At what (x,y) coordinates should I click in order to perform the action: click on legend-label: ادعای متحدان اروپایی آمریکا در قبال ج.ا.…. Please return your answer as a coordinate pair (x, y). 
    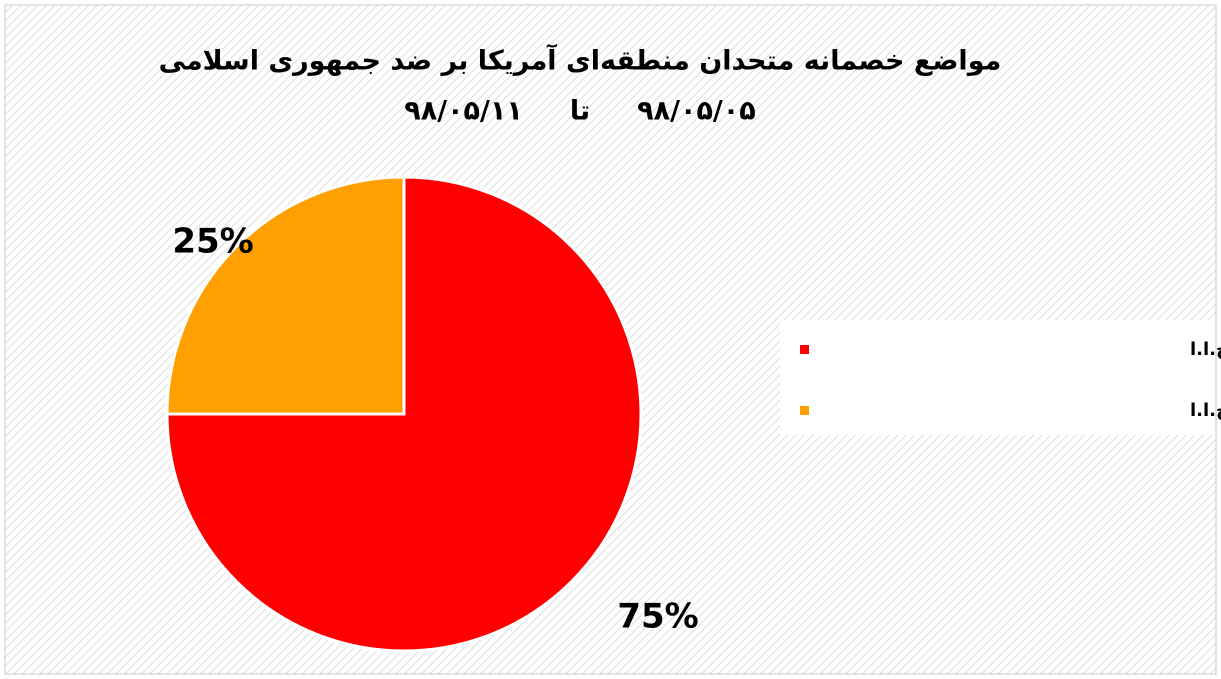
    Looking at the image, I should click on (1205, 348).